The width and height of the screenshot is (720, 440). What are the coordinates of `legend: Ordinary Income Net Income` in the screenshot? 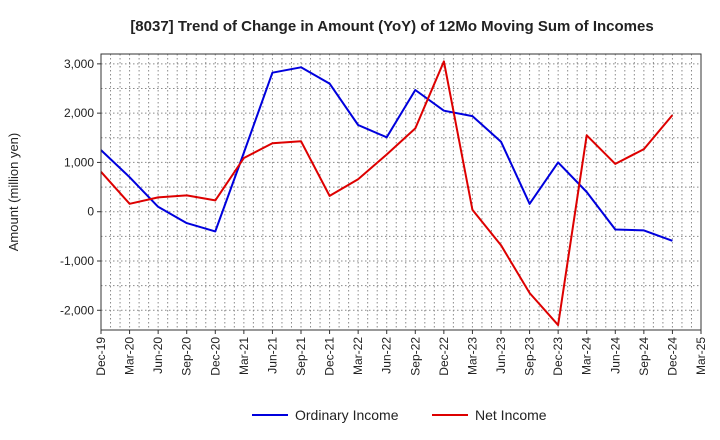 It's located at (399, 415).